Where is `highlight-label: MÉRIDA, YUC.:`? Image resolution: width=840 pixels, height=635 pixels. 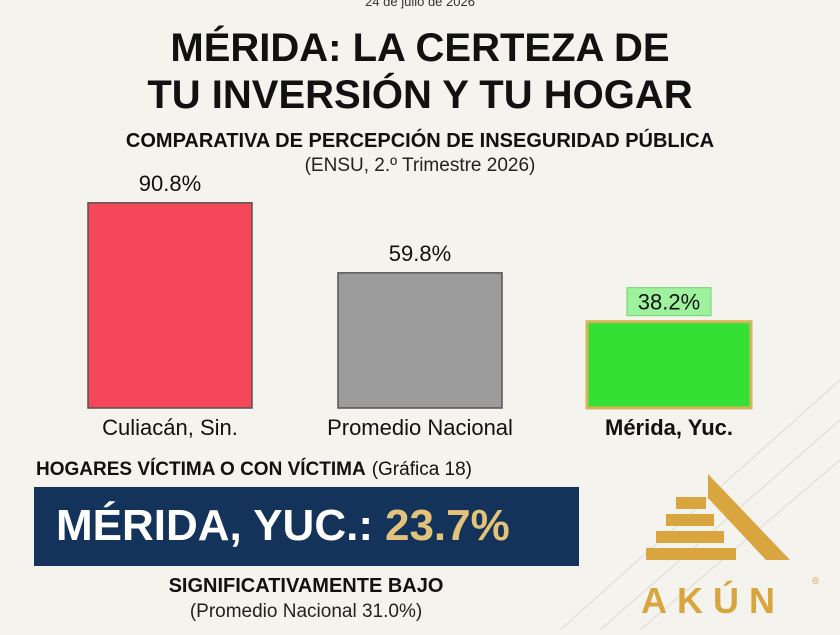
highlight-label: MÉRIDA, YUC.: is located at coordinates (214, 525).